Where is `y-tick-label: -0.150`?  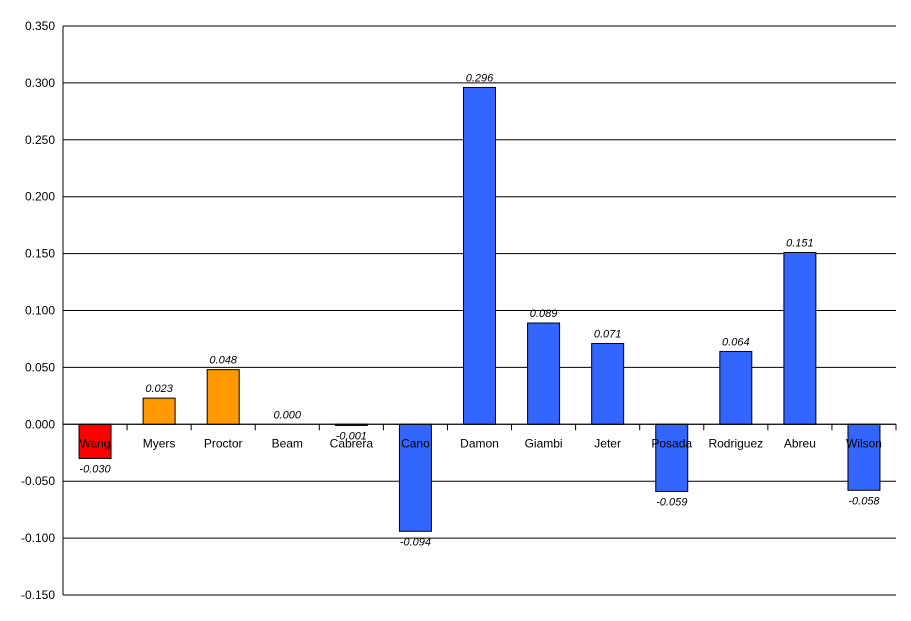 y-tick-label: -0.150 is located at coordinates (38, 595).